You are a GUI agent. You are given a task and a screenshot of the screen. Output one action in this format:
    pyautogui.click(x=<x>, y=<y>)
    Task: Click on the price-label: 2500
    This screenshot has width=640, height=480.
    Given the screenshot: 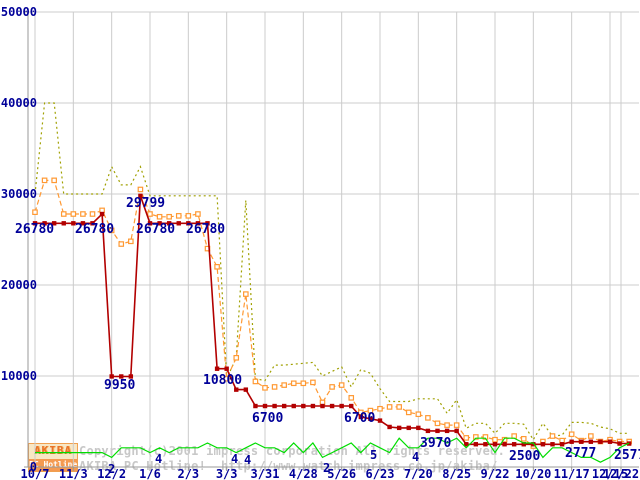 What is the action you would take?
    pyautogui.click(x=524, y=456)
    